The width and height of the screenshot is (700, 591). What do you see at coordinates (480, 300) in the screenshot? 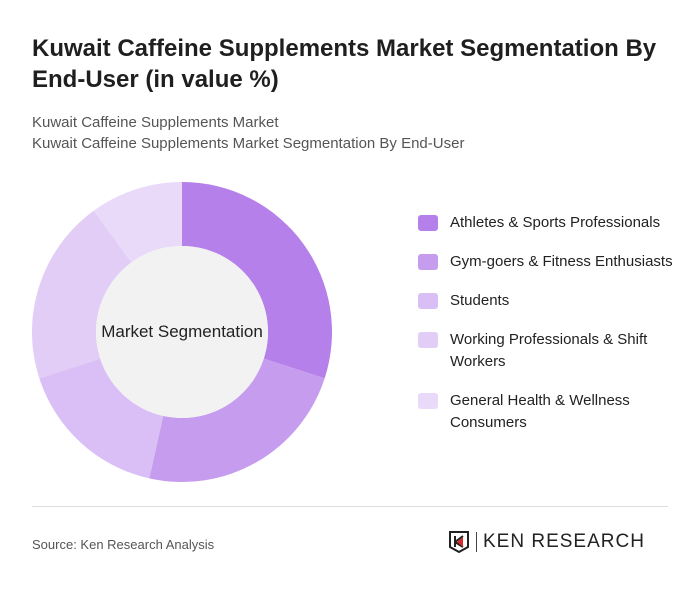
I see `legend-label: Students` at bounding box center [480, 300].